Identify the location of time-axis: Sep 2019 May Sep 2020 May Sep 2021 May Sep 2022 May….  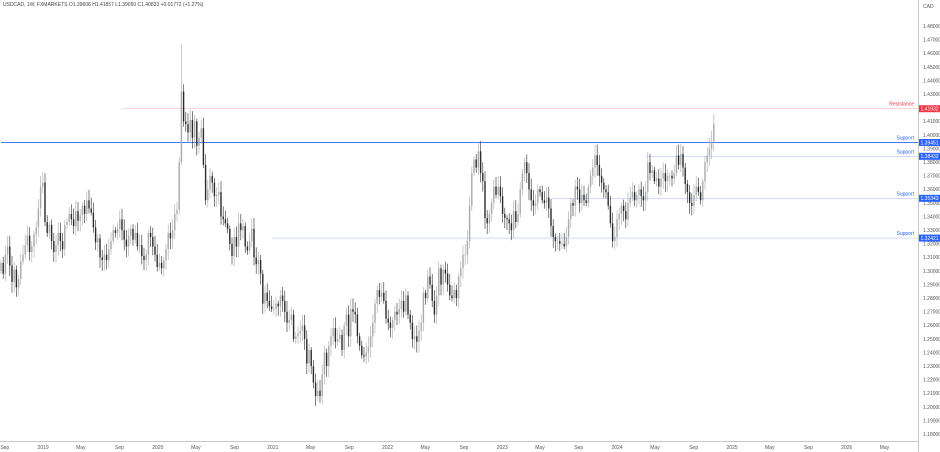
(444, 448).